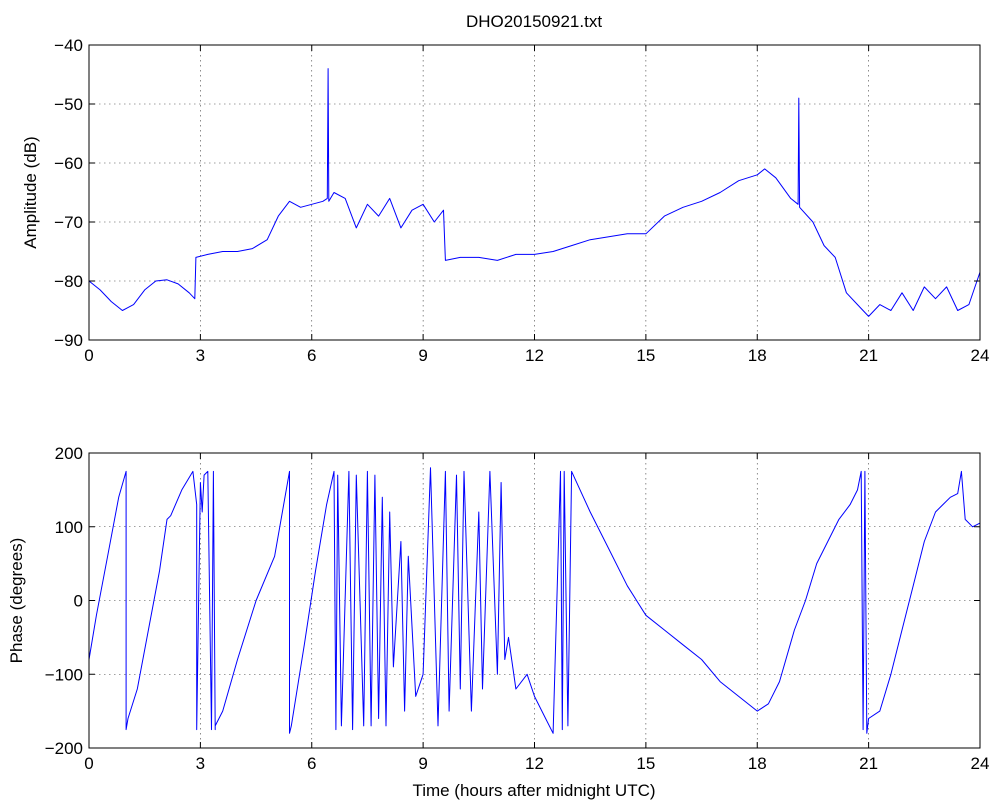 The image size is (998, 806). Describe the element at coordinates (88, 355) in the screenshot. I see `amplitude-xtick-label: 0` at that location.